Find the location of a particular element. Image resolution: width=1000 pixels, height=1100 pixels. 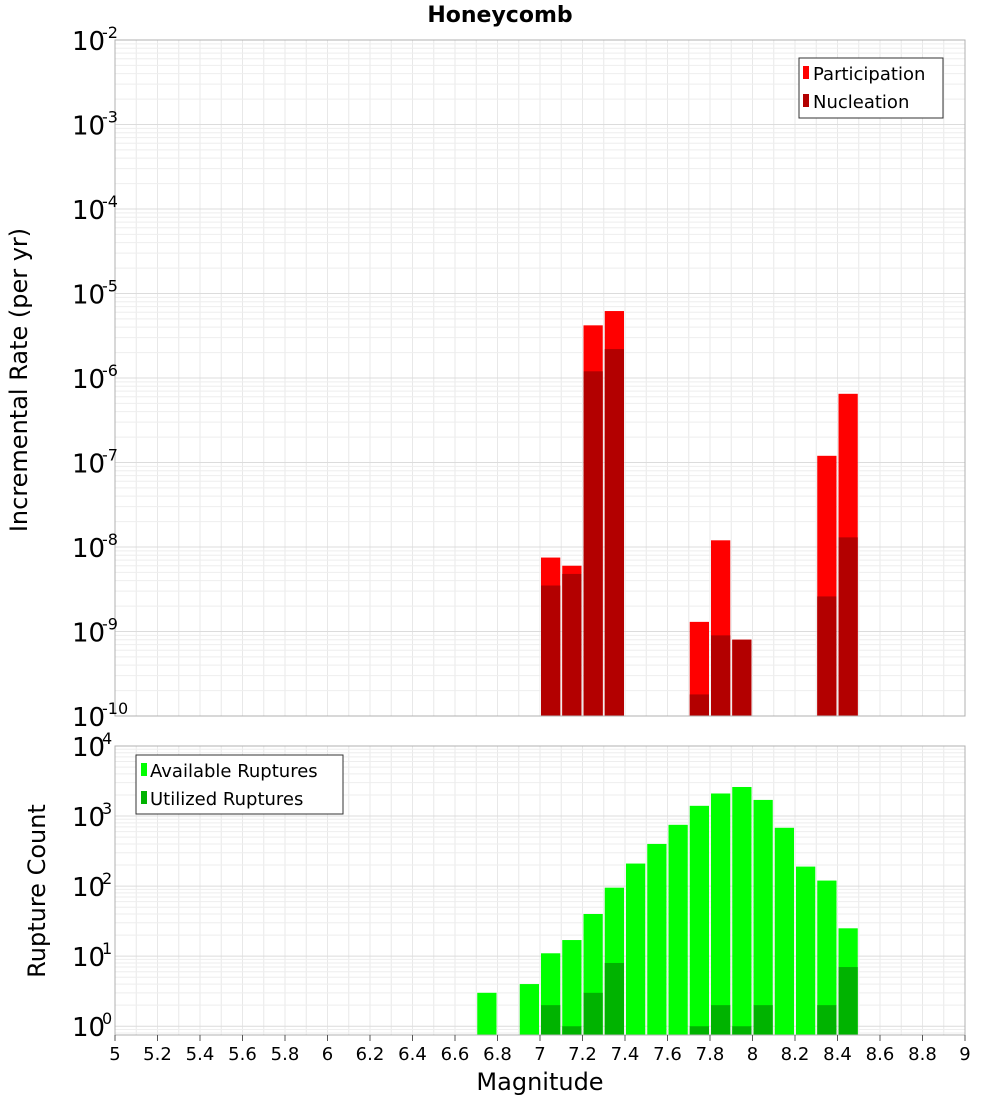

rate-legend-box is located at coordinates (871, 88).